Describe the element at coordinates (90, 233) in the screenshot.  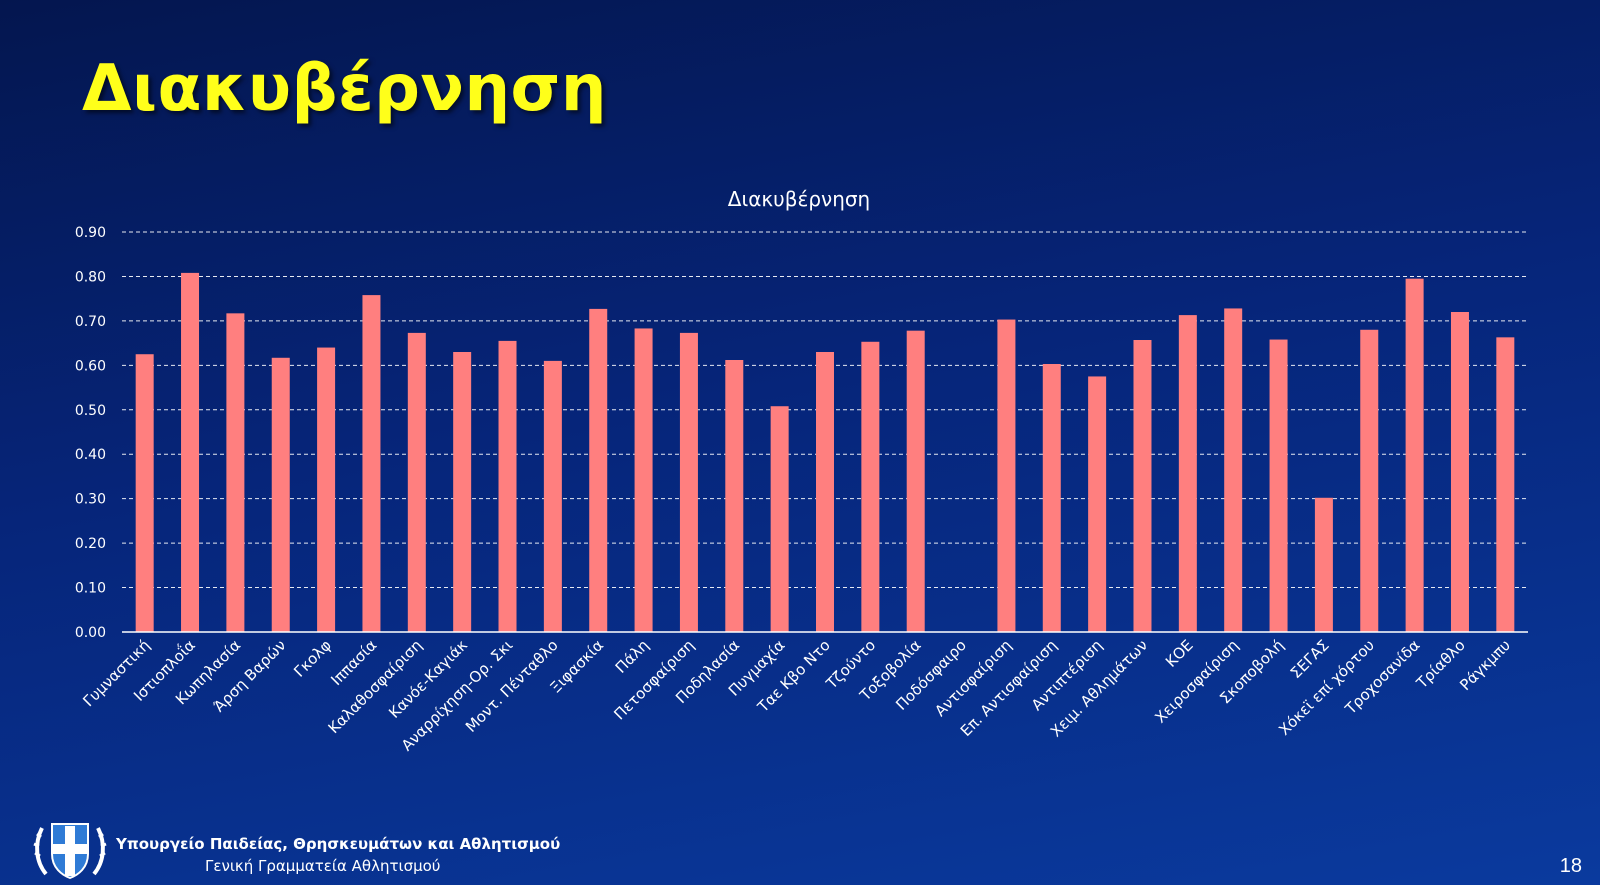
I see `y-tick-label: 0.90` at that location.